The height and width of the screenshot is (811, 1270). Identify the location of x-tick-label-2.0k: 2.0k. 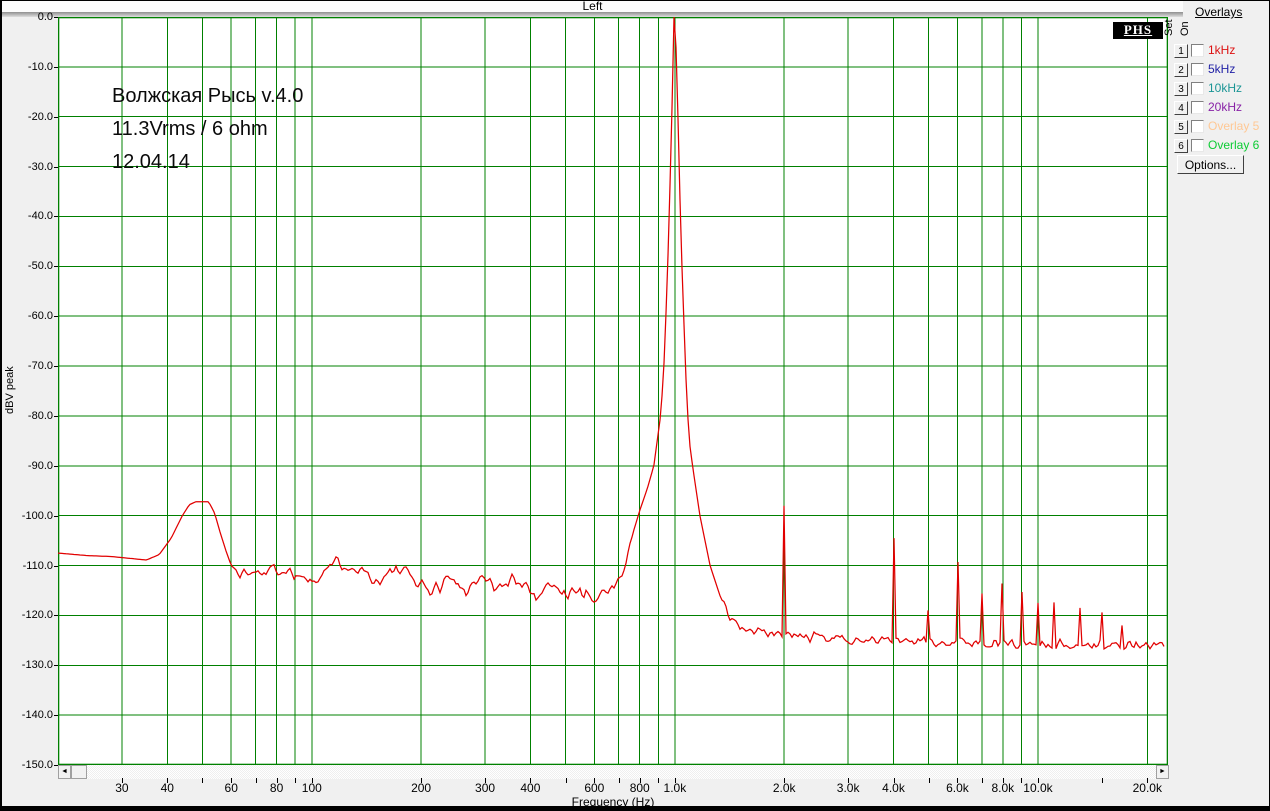
(784, 788).